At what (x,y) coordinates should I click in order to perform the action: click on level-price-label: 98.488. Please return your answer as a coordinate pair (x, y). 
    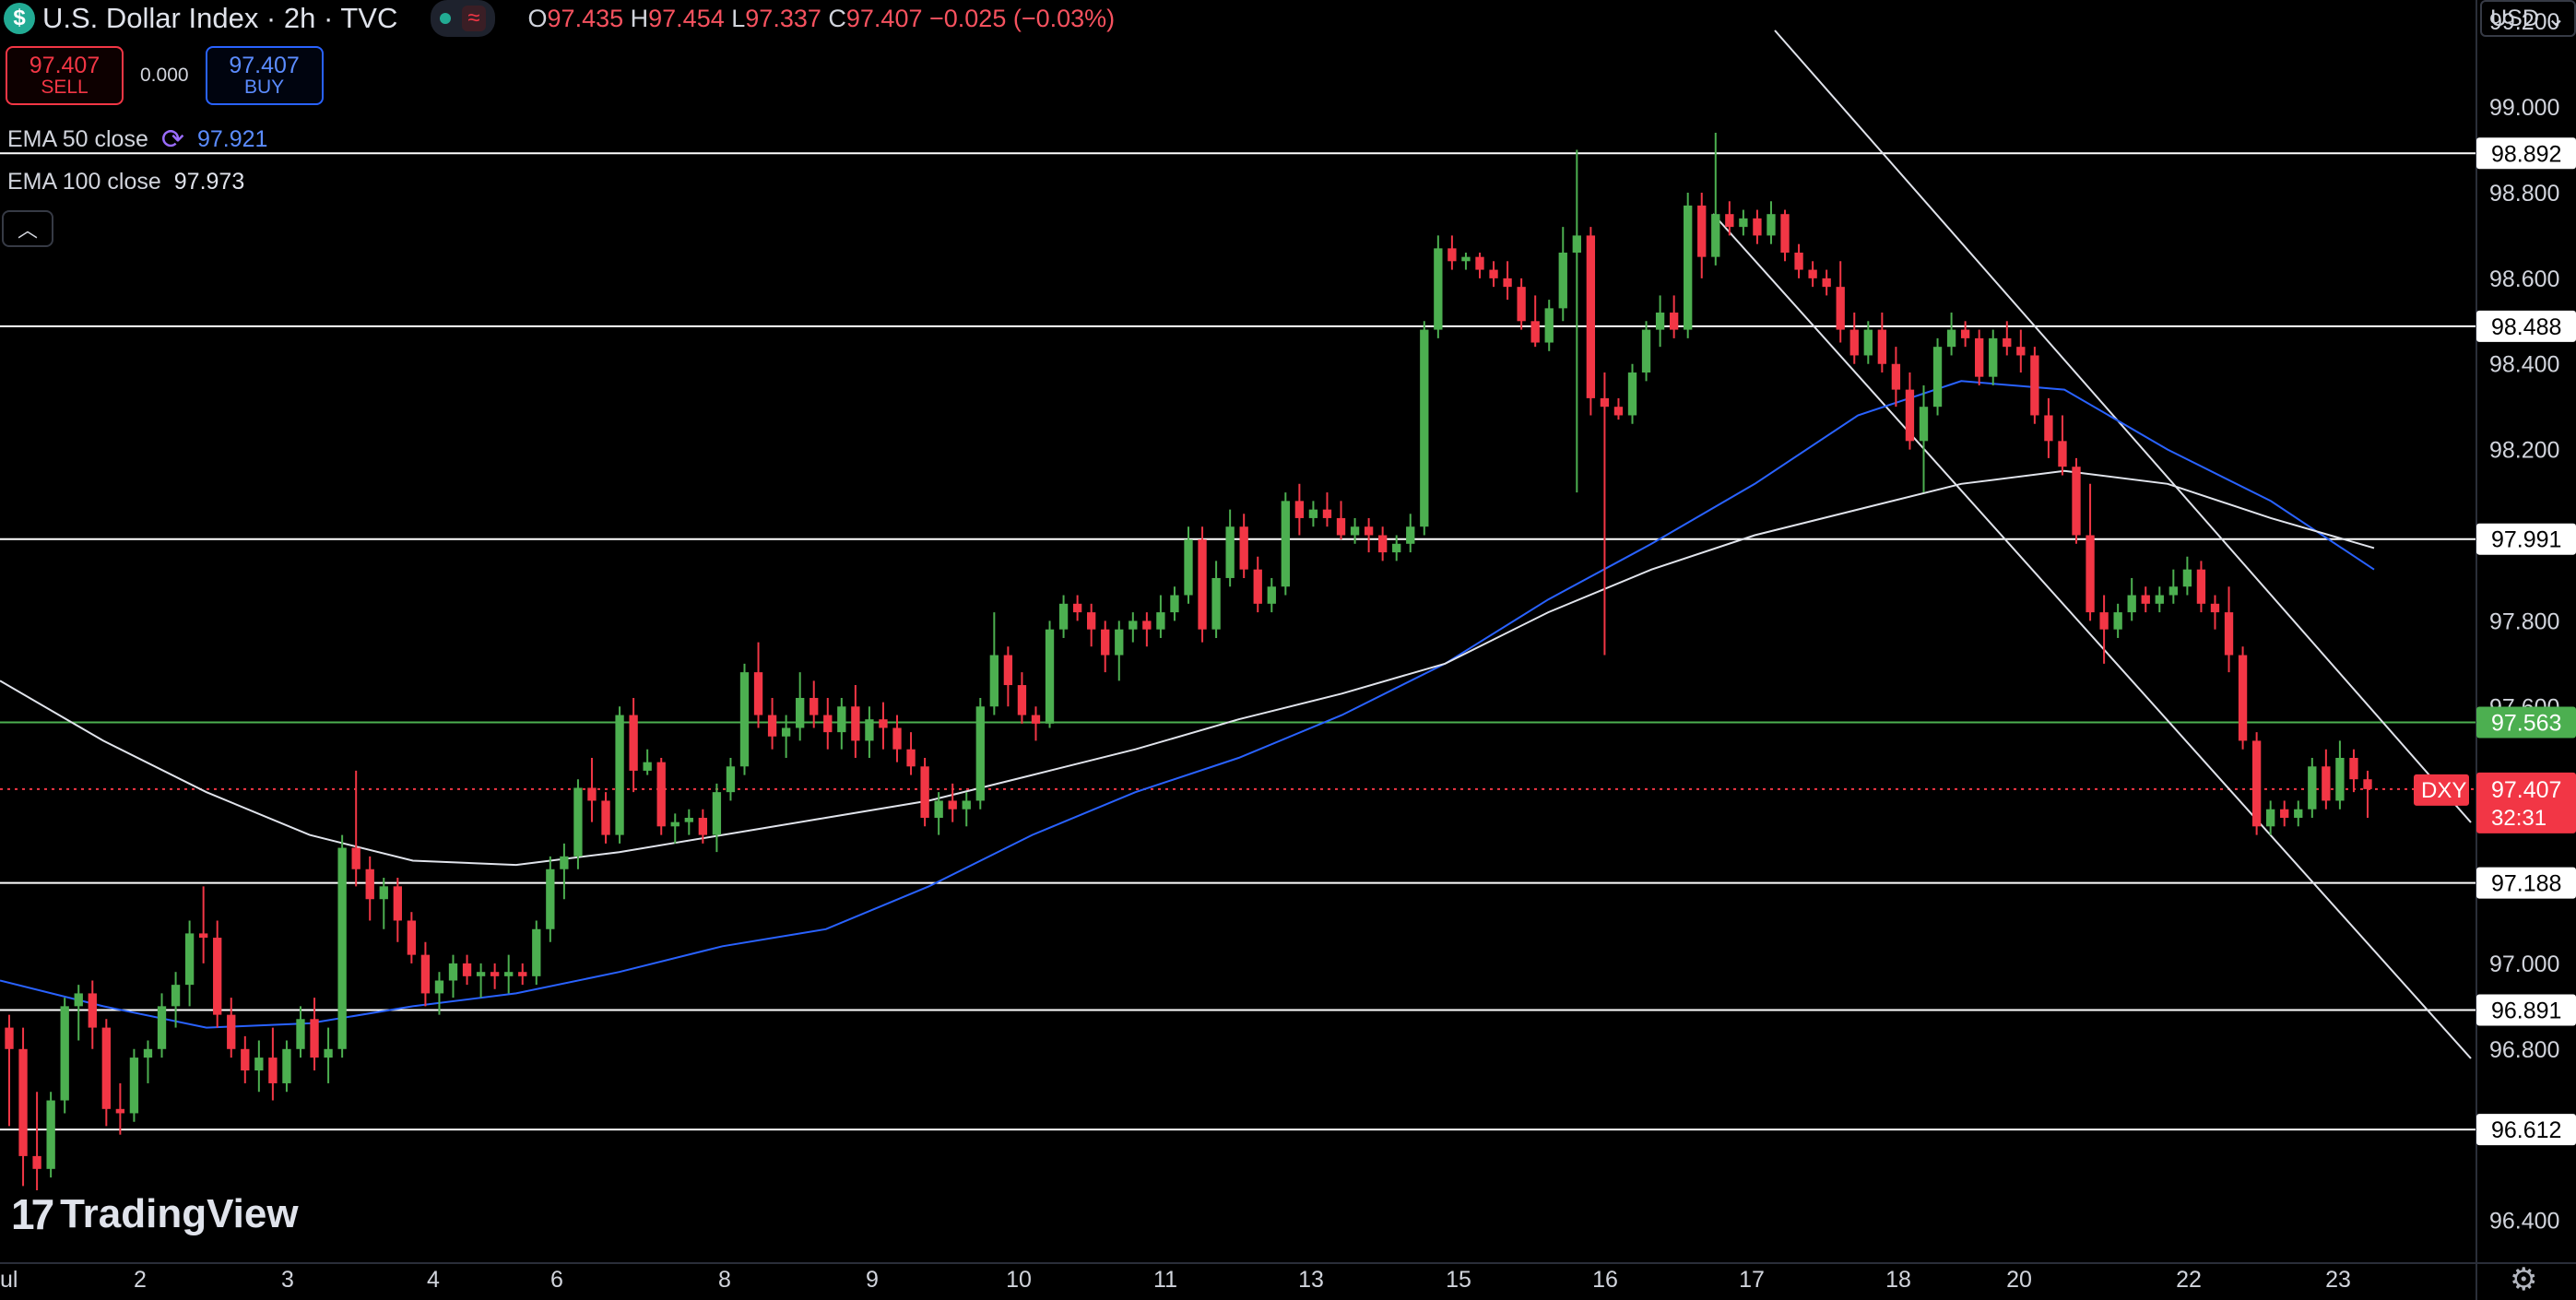
    Looking at the image, I should click on (2526, 326).